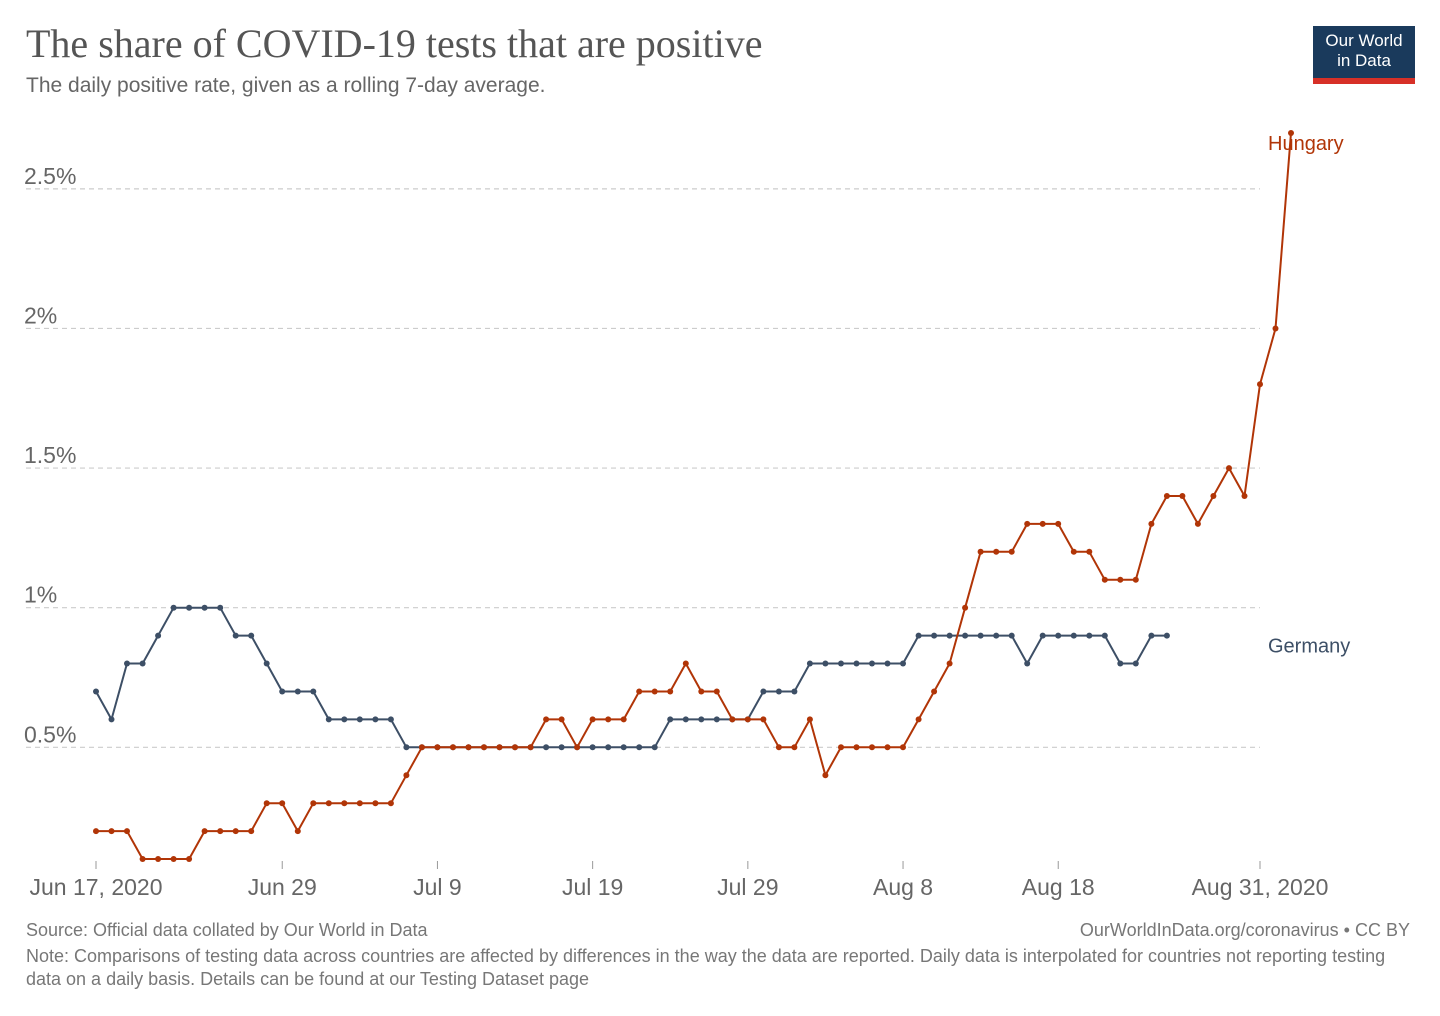  What do you see at coordinates (95, 887) in the screenshot?
I see `x-tick-label: Jun 17, 2020` at bounding box center [95, 887].